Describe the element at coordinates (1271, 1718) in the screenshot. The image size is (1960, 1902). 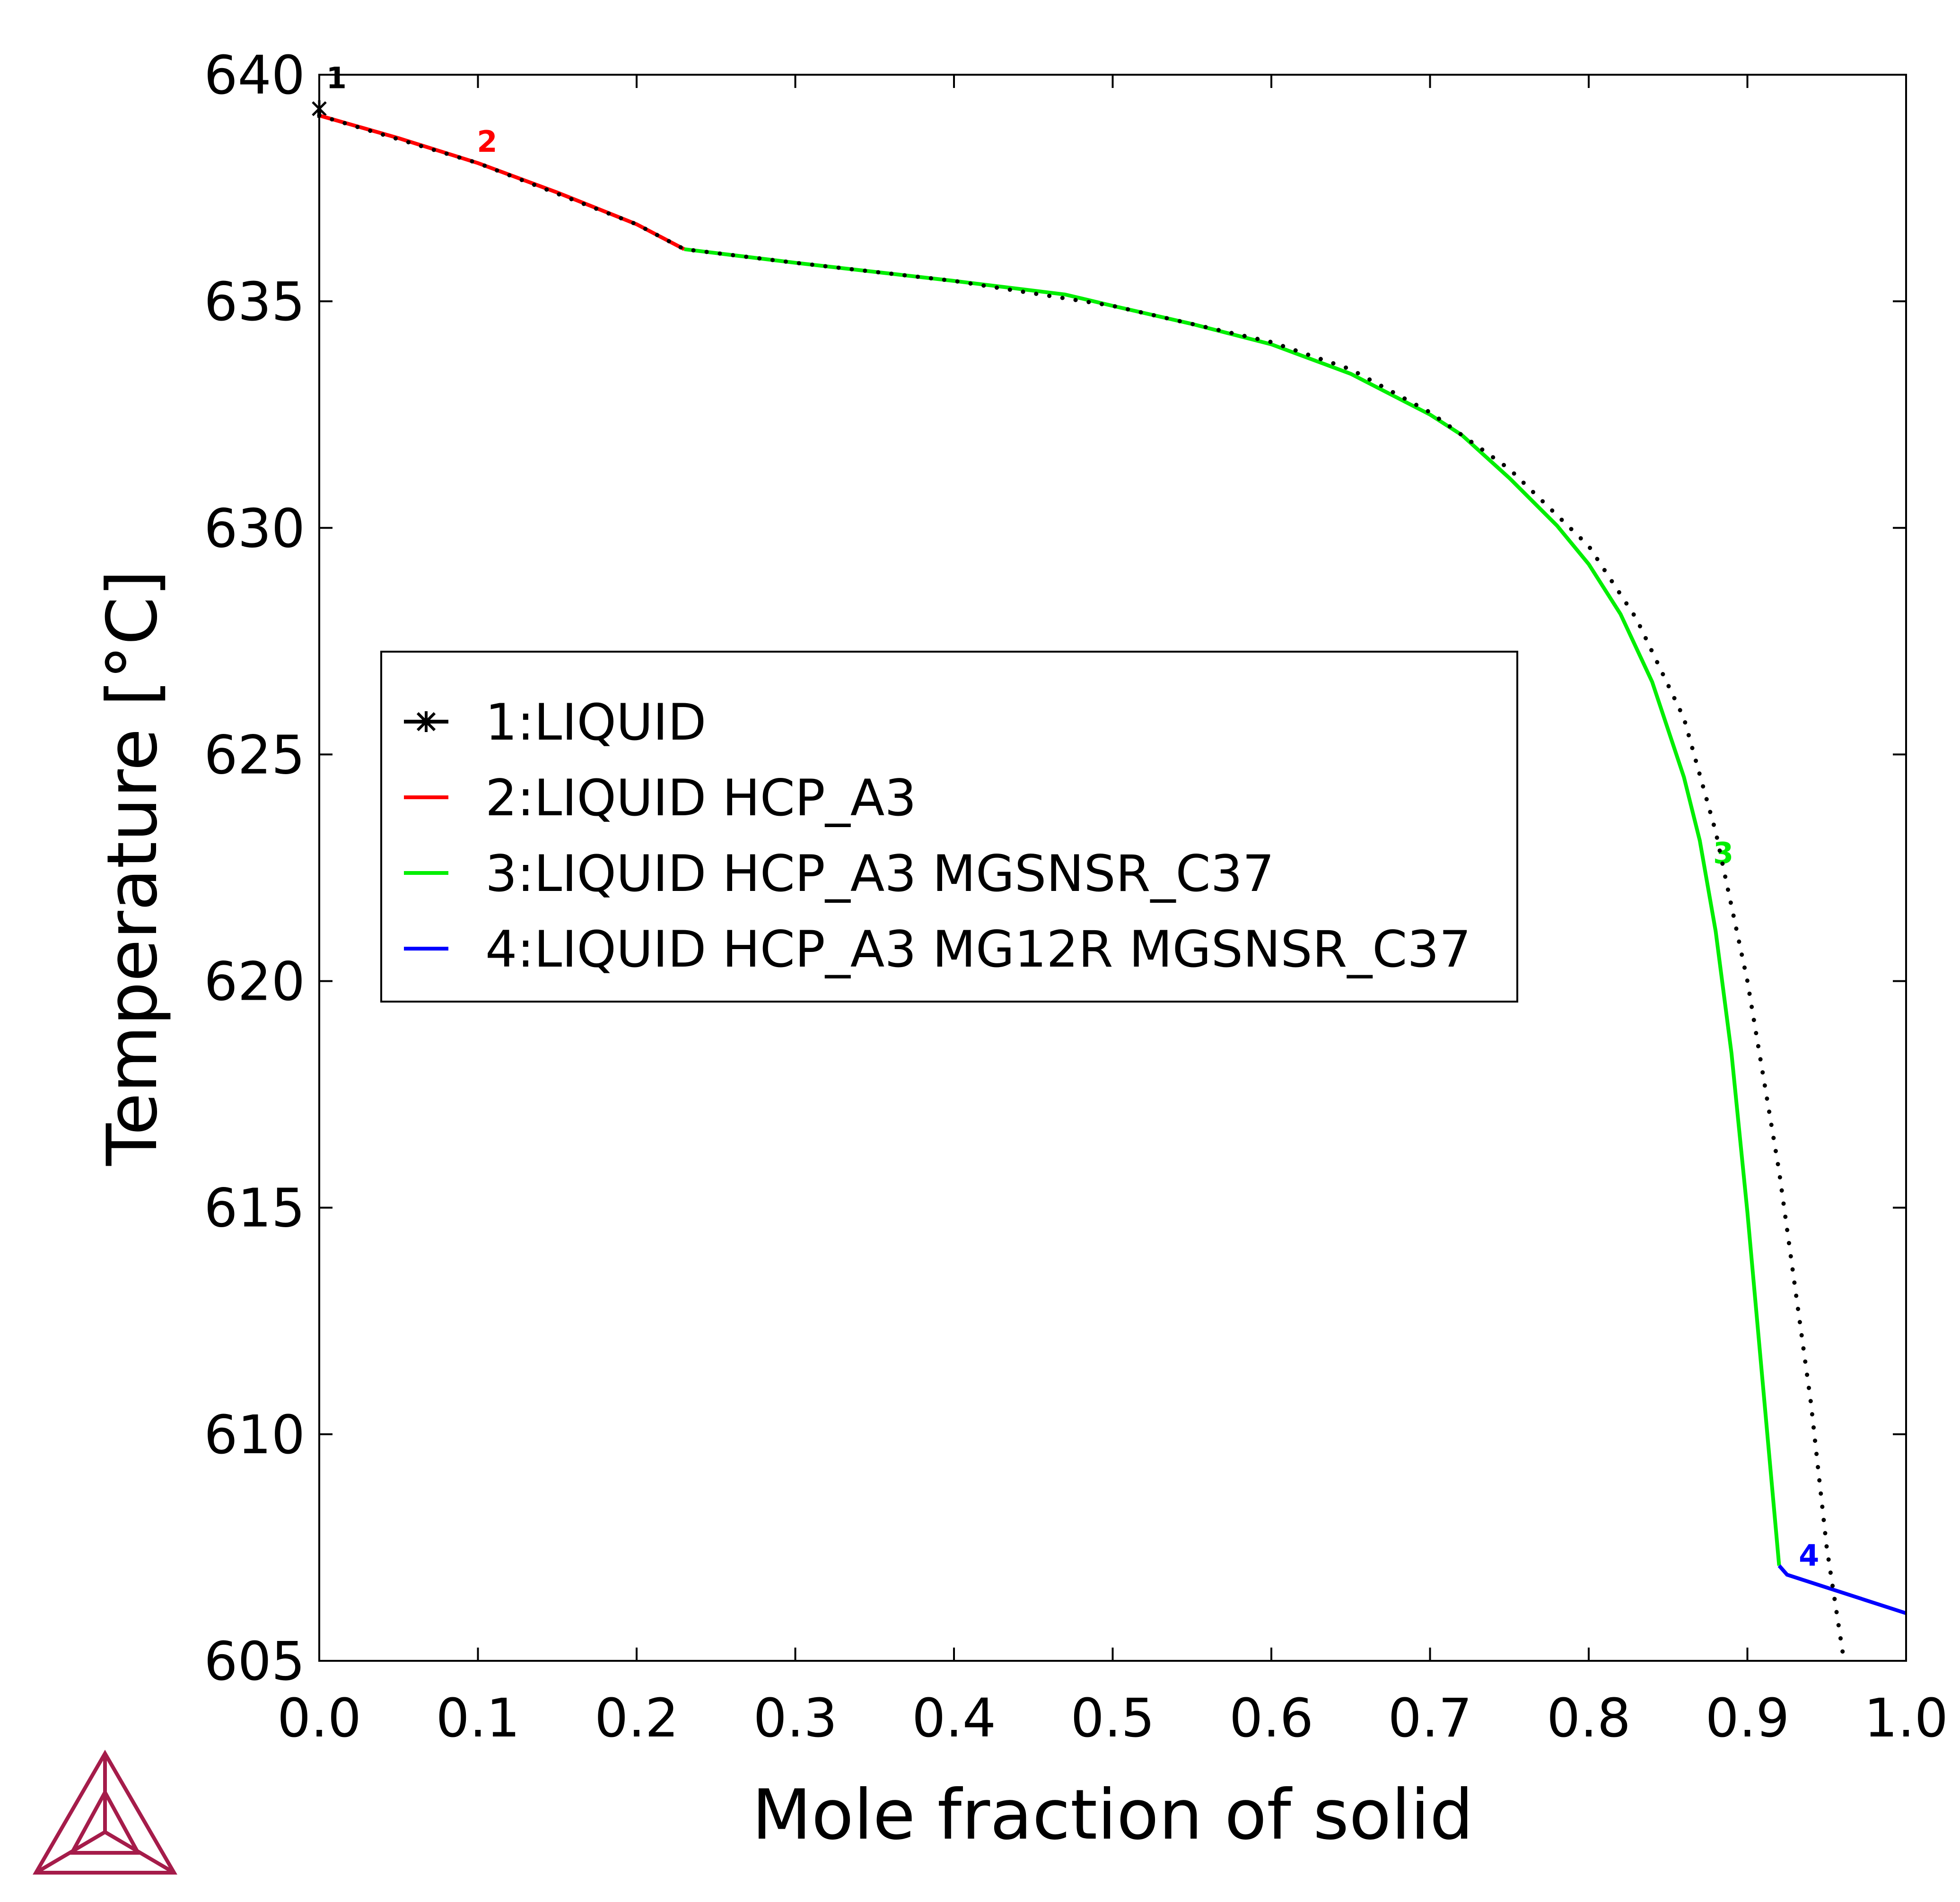
I see `x-tick-label: 0.6` at that location.